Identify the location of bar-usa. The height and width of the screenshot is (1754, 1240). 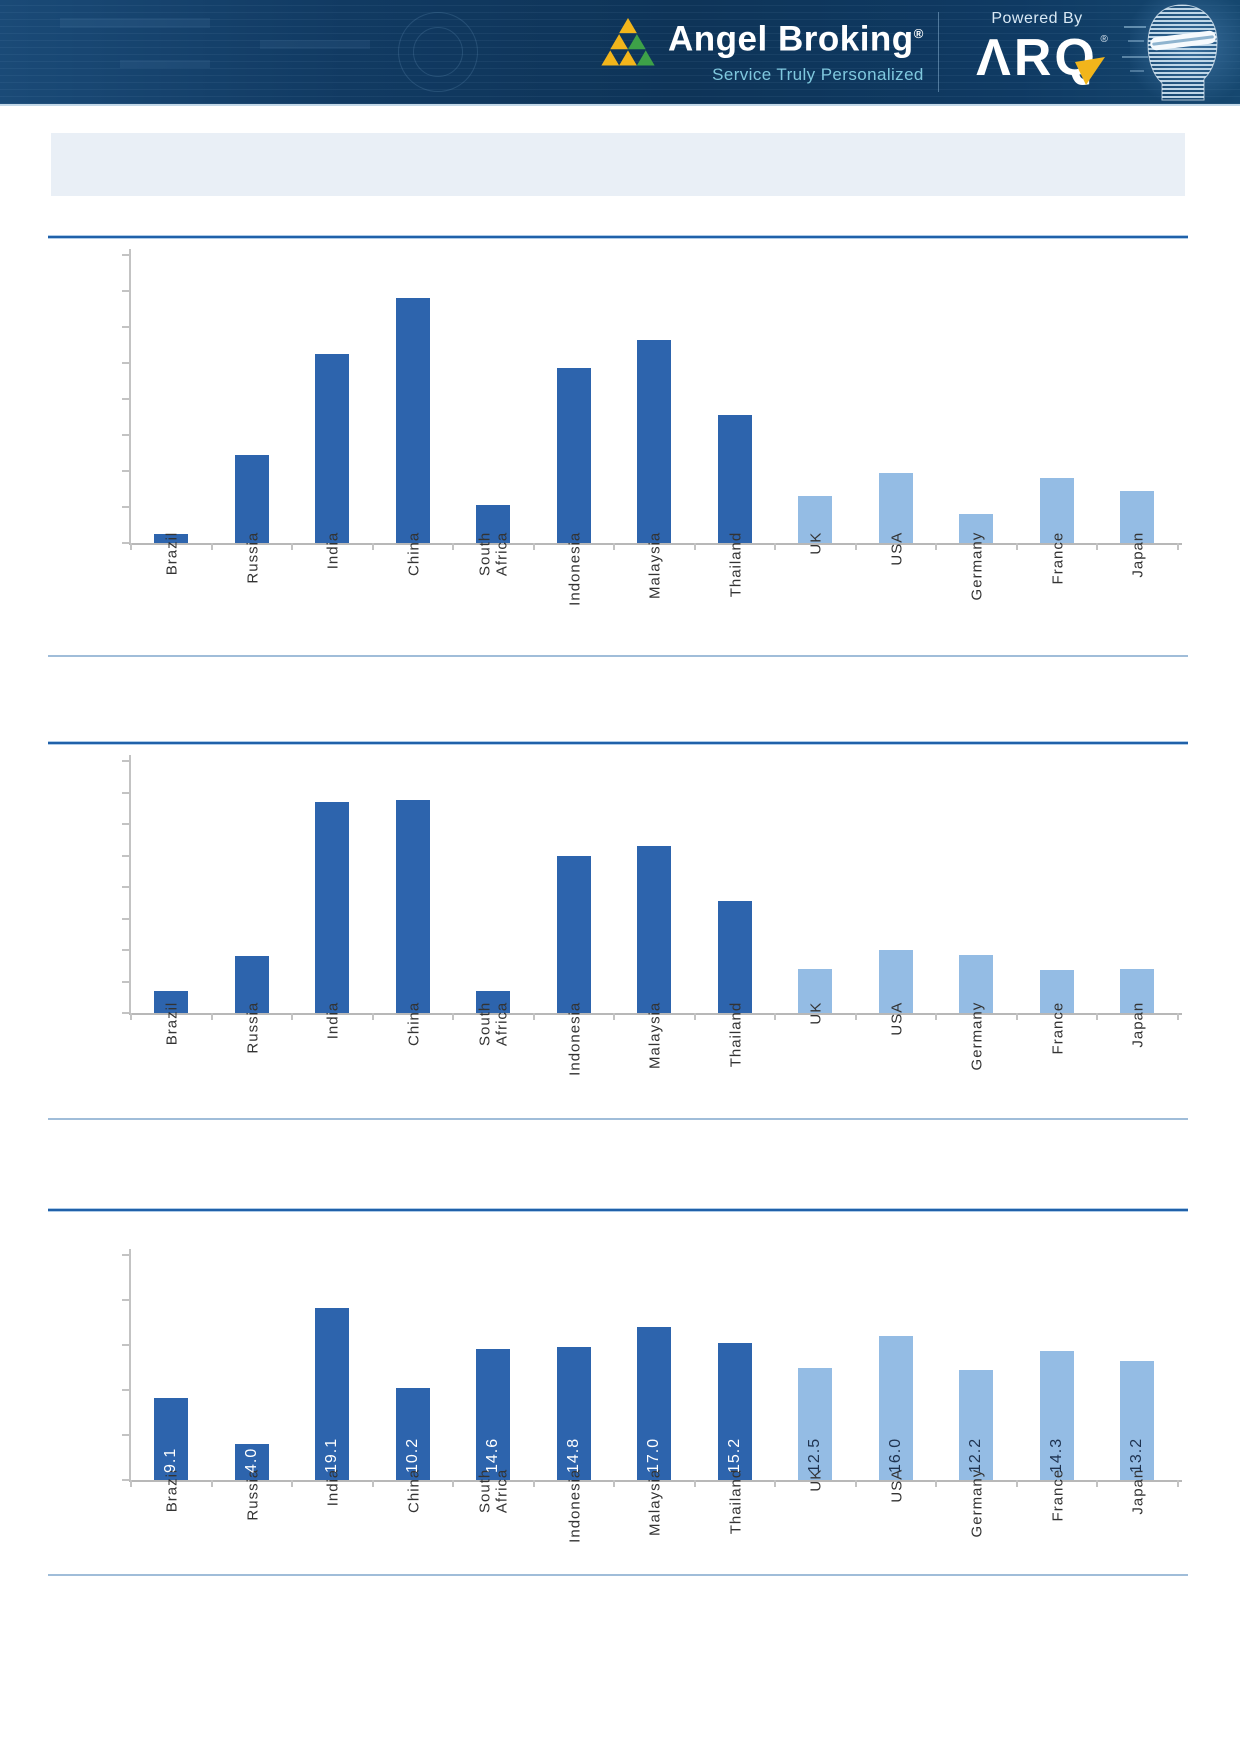
(895, 1408).